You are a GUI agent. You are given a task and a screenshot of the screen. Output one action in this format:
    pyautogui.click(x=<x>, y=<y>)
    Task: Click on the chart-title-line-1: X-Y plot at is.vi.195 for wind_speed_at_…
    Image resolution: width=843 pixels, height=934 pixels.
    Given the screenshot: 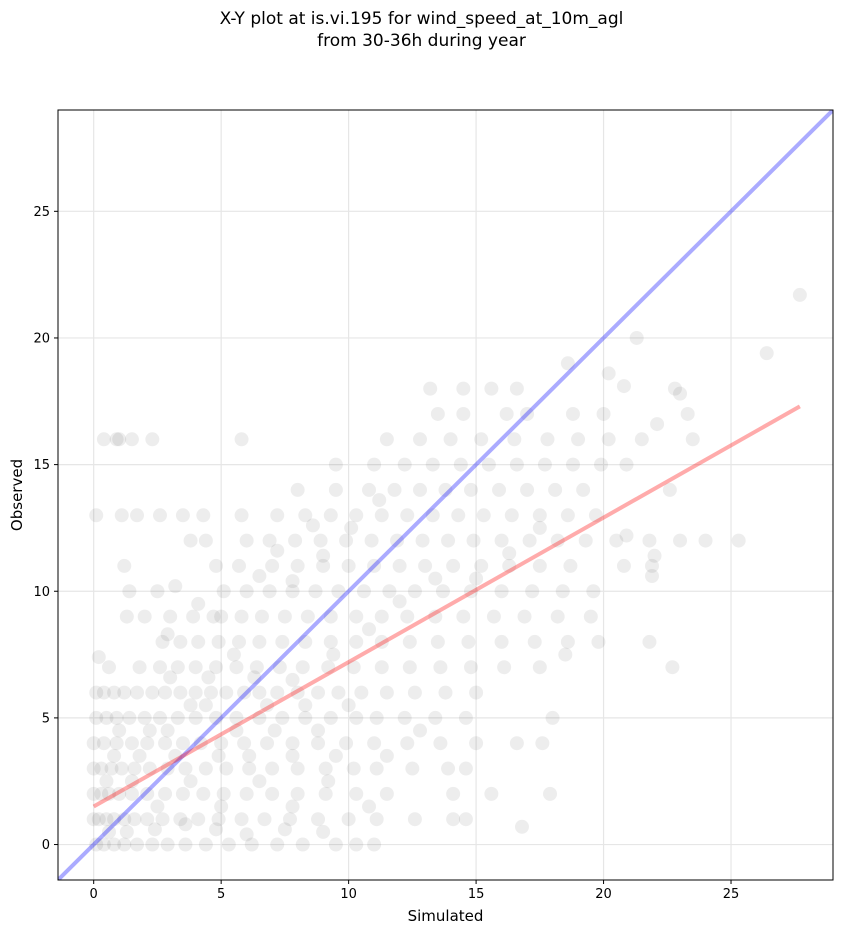 What is the action you would take?
    pyautogui.click(x=421, y=19)
    